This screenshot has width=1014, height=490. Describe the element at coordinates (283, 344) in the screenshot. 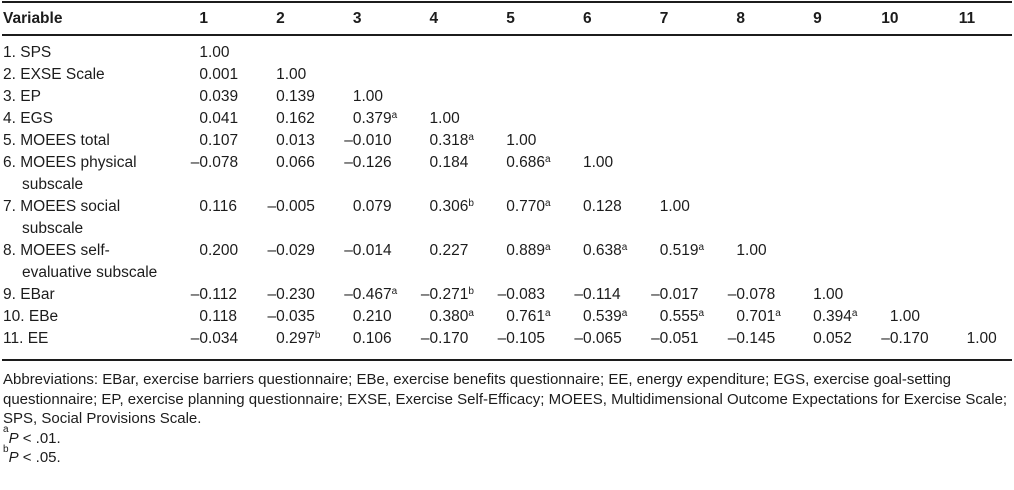

I see `correlation-cell: 0.297b` at that location.